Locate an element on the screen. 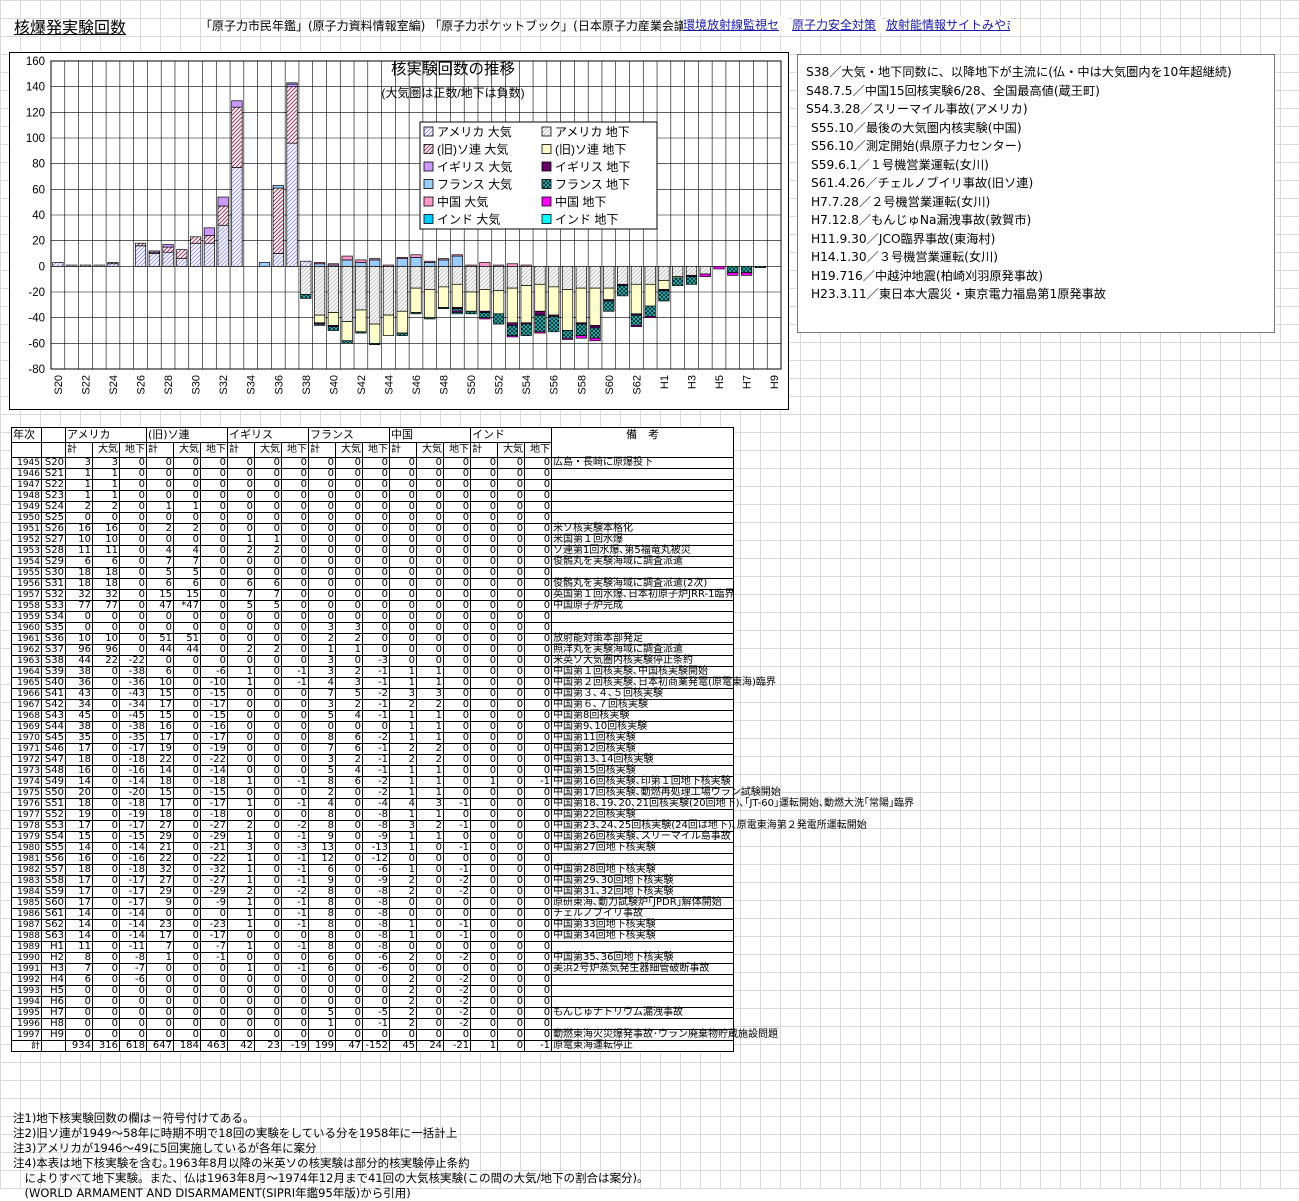 The width and height of the screenshot is (1299, 1201). cell-era is located at coordinates (53, 1046).